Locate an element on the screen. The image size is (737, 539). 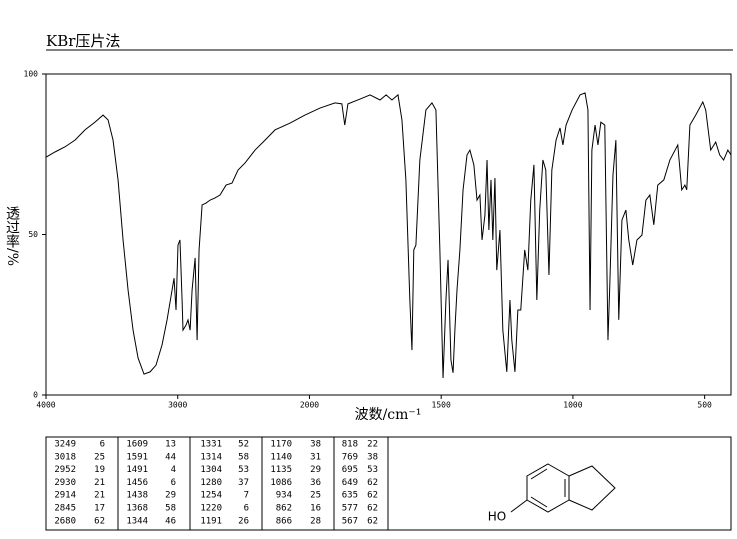
peak-table-cell: 1191 is located at coordinates (211, 521).